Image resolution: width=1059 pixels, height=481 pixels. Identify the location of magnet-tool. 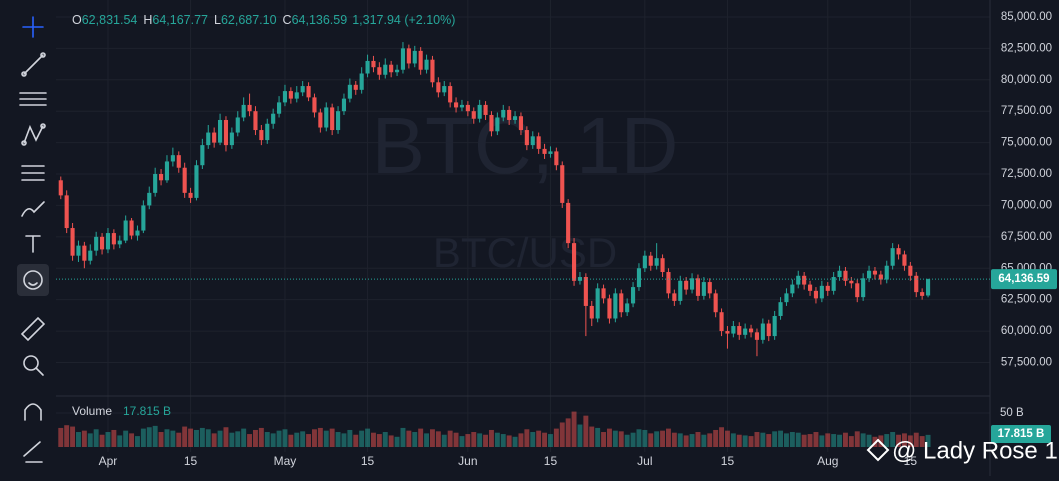
(33, 412).